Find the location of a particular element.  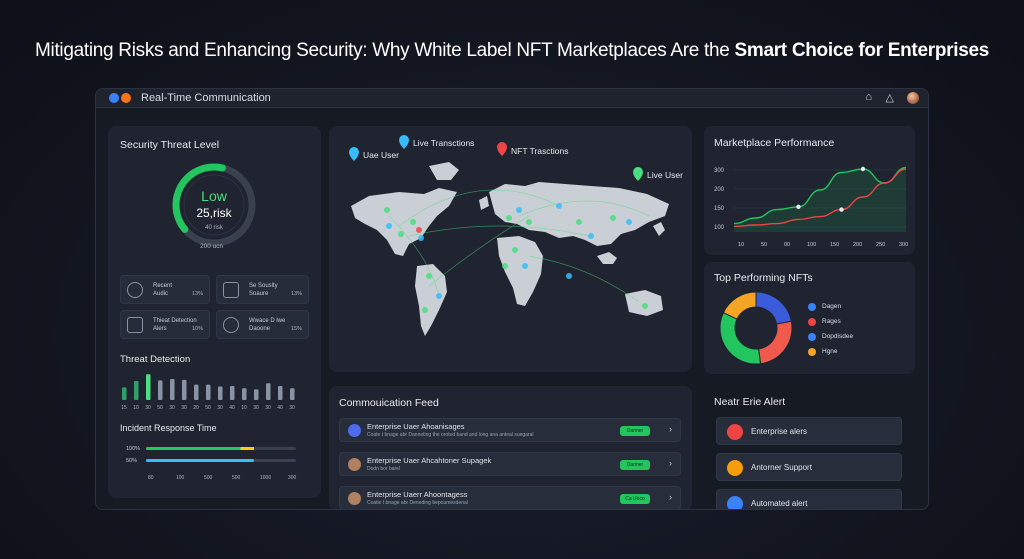

feed-item-title: Enterprise Uaerr Ahoontagess is located at coordinates (417, 494).